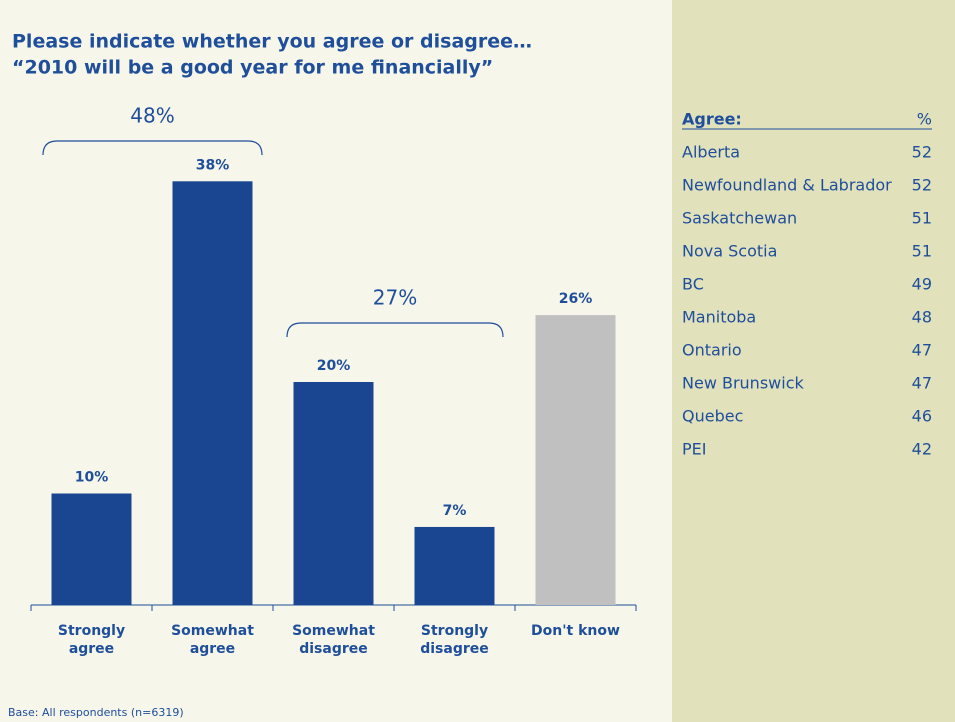 The image size is (955, 722). I want to click on value-label: 7%, so click(455, 511).